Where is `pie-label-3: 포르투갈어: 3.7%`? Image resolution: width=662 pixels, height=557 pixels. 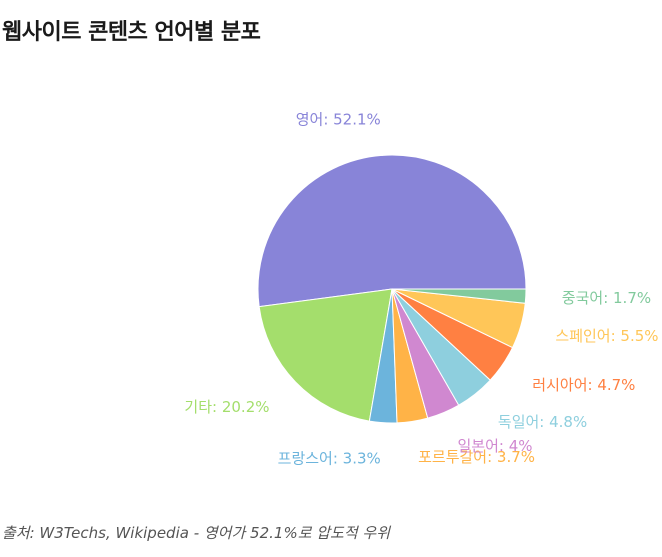 pie-label-3: 포르투갈어: 3.7% is located at coordinates (476, 457).